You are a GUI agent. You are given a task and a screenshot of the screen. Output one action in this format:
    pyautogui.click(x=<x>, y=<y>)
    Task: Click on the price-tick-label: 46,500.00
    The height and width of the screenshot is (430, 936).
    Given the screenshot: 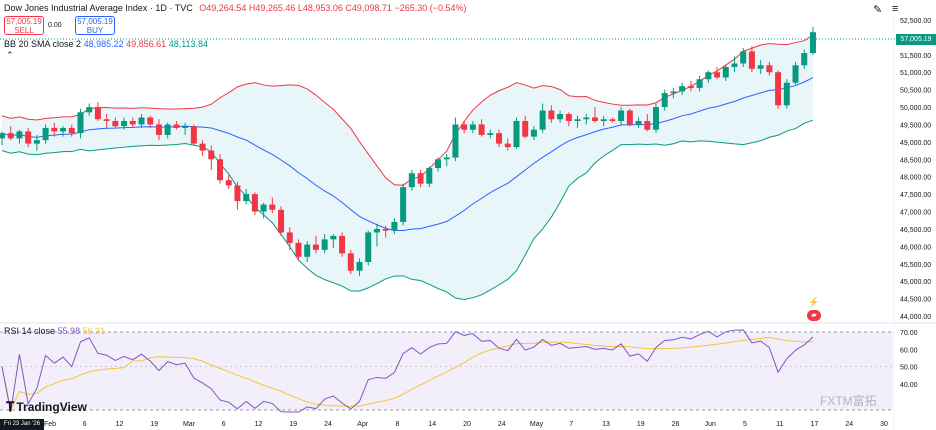 What is the action you would take?
    pyautogui.click(x=915, y=230)
    